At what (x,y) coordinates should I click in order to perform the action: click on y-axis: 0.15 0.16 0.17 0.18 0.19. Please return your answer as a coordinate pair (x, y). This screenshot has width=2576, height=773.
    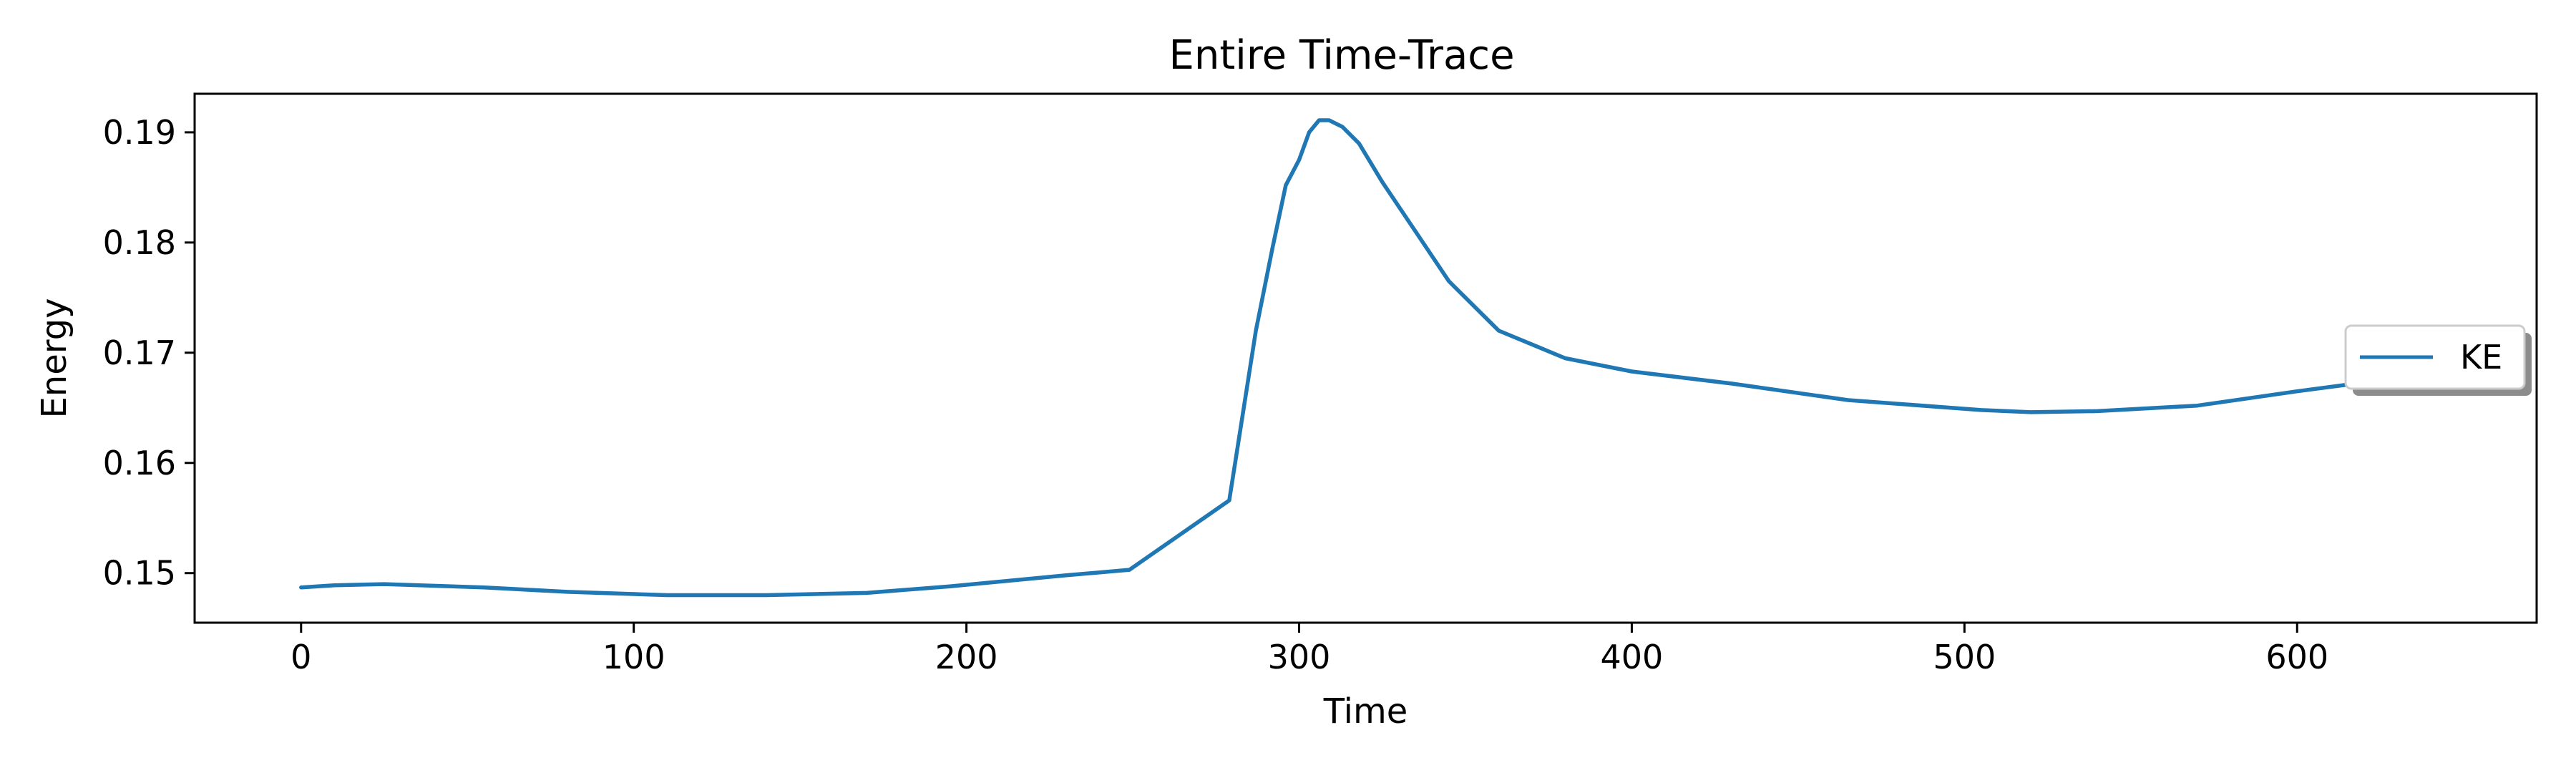
    Looking at the image, I should click on (149, 353).